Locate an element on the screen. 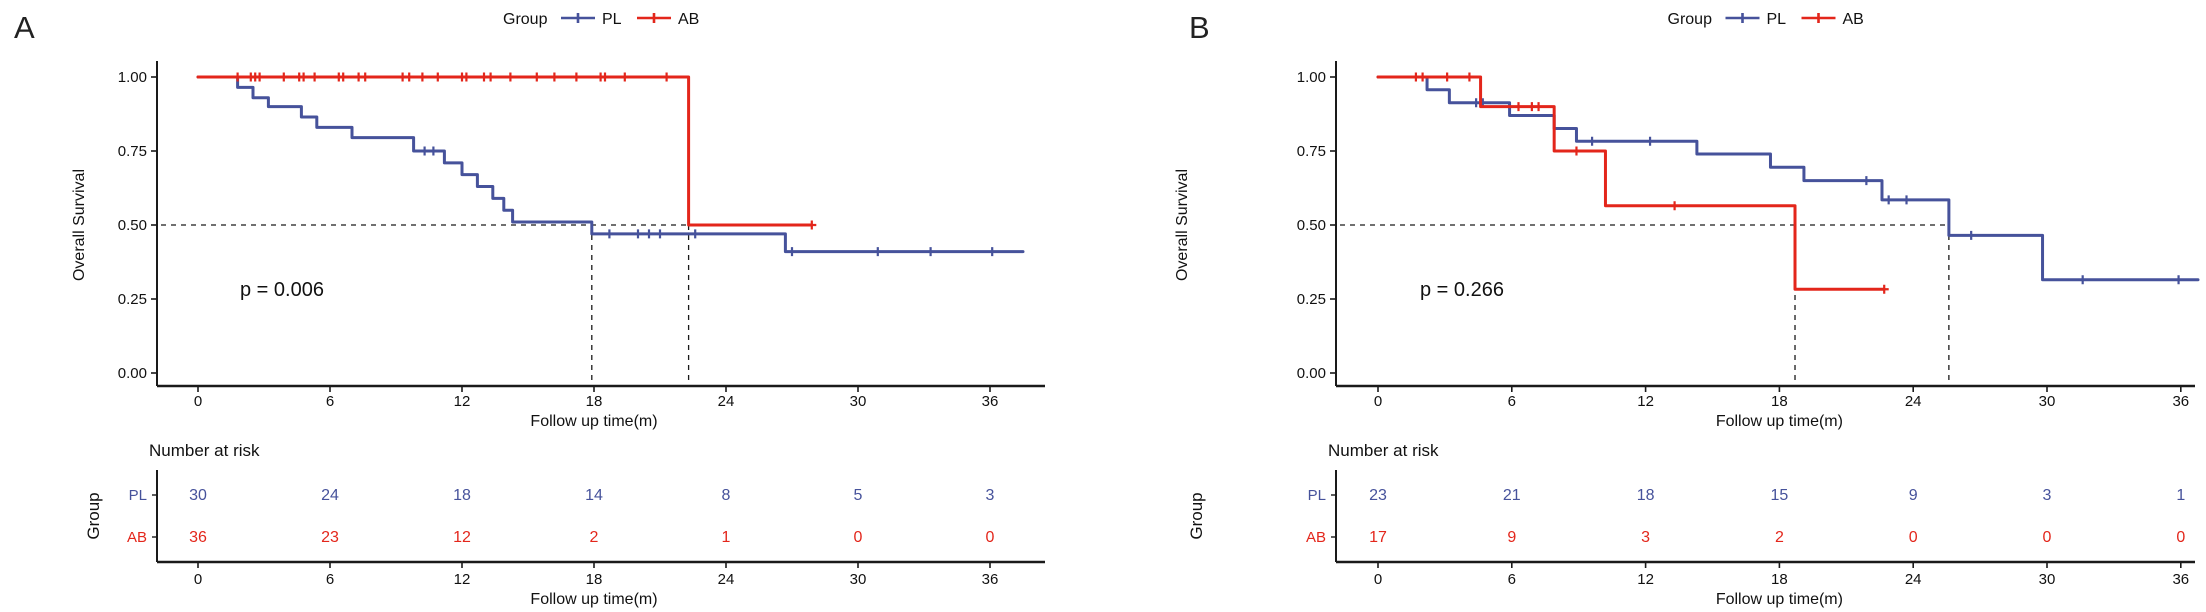  risk-count-AB: 9 is located at coordinates (1511, 537).